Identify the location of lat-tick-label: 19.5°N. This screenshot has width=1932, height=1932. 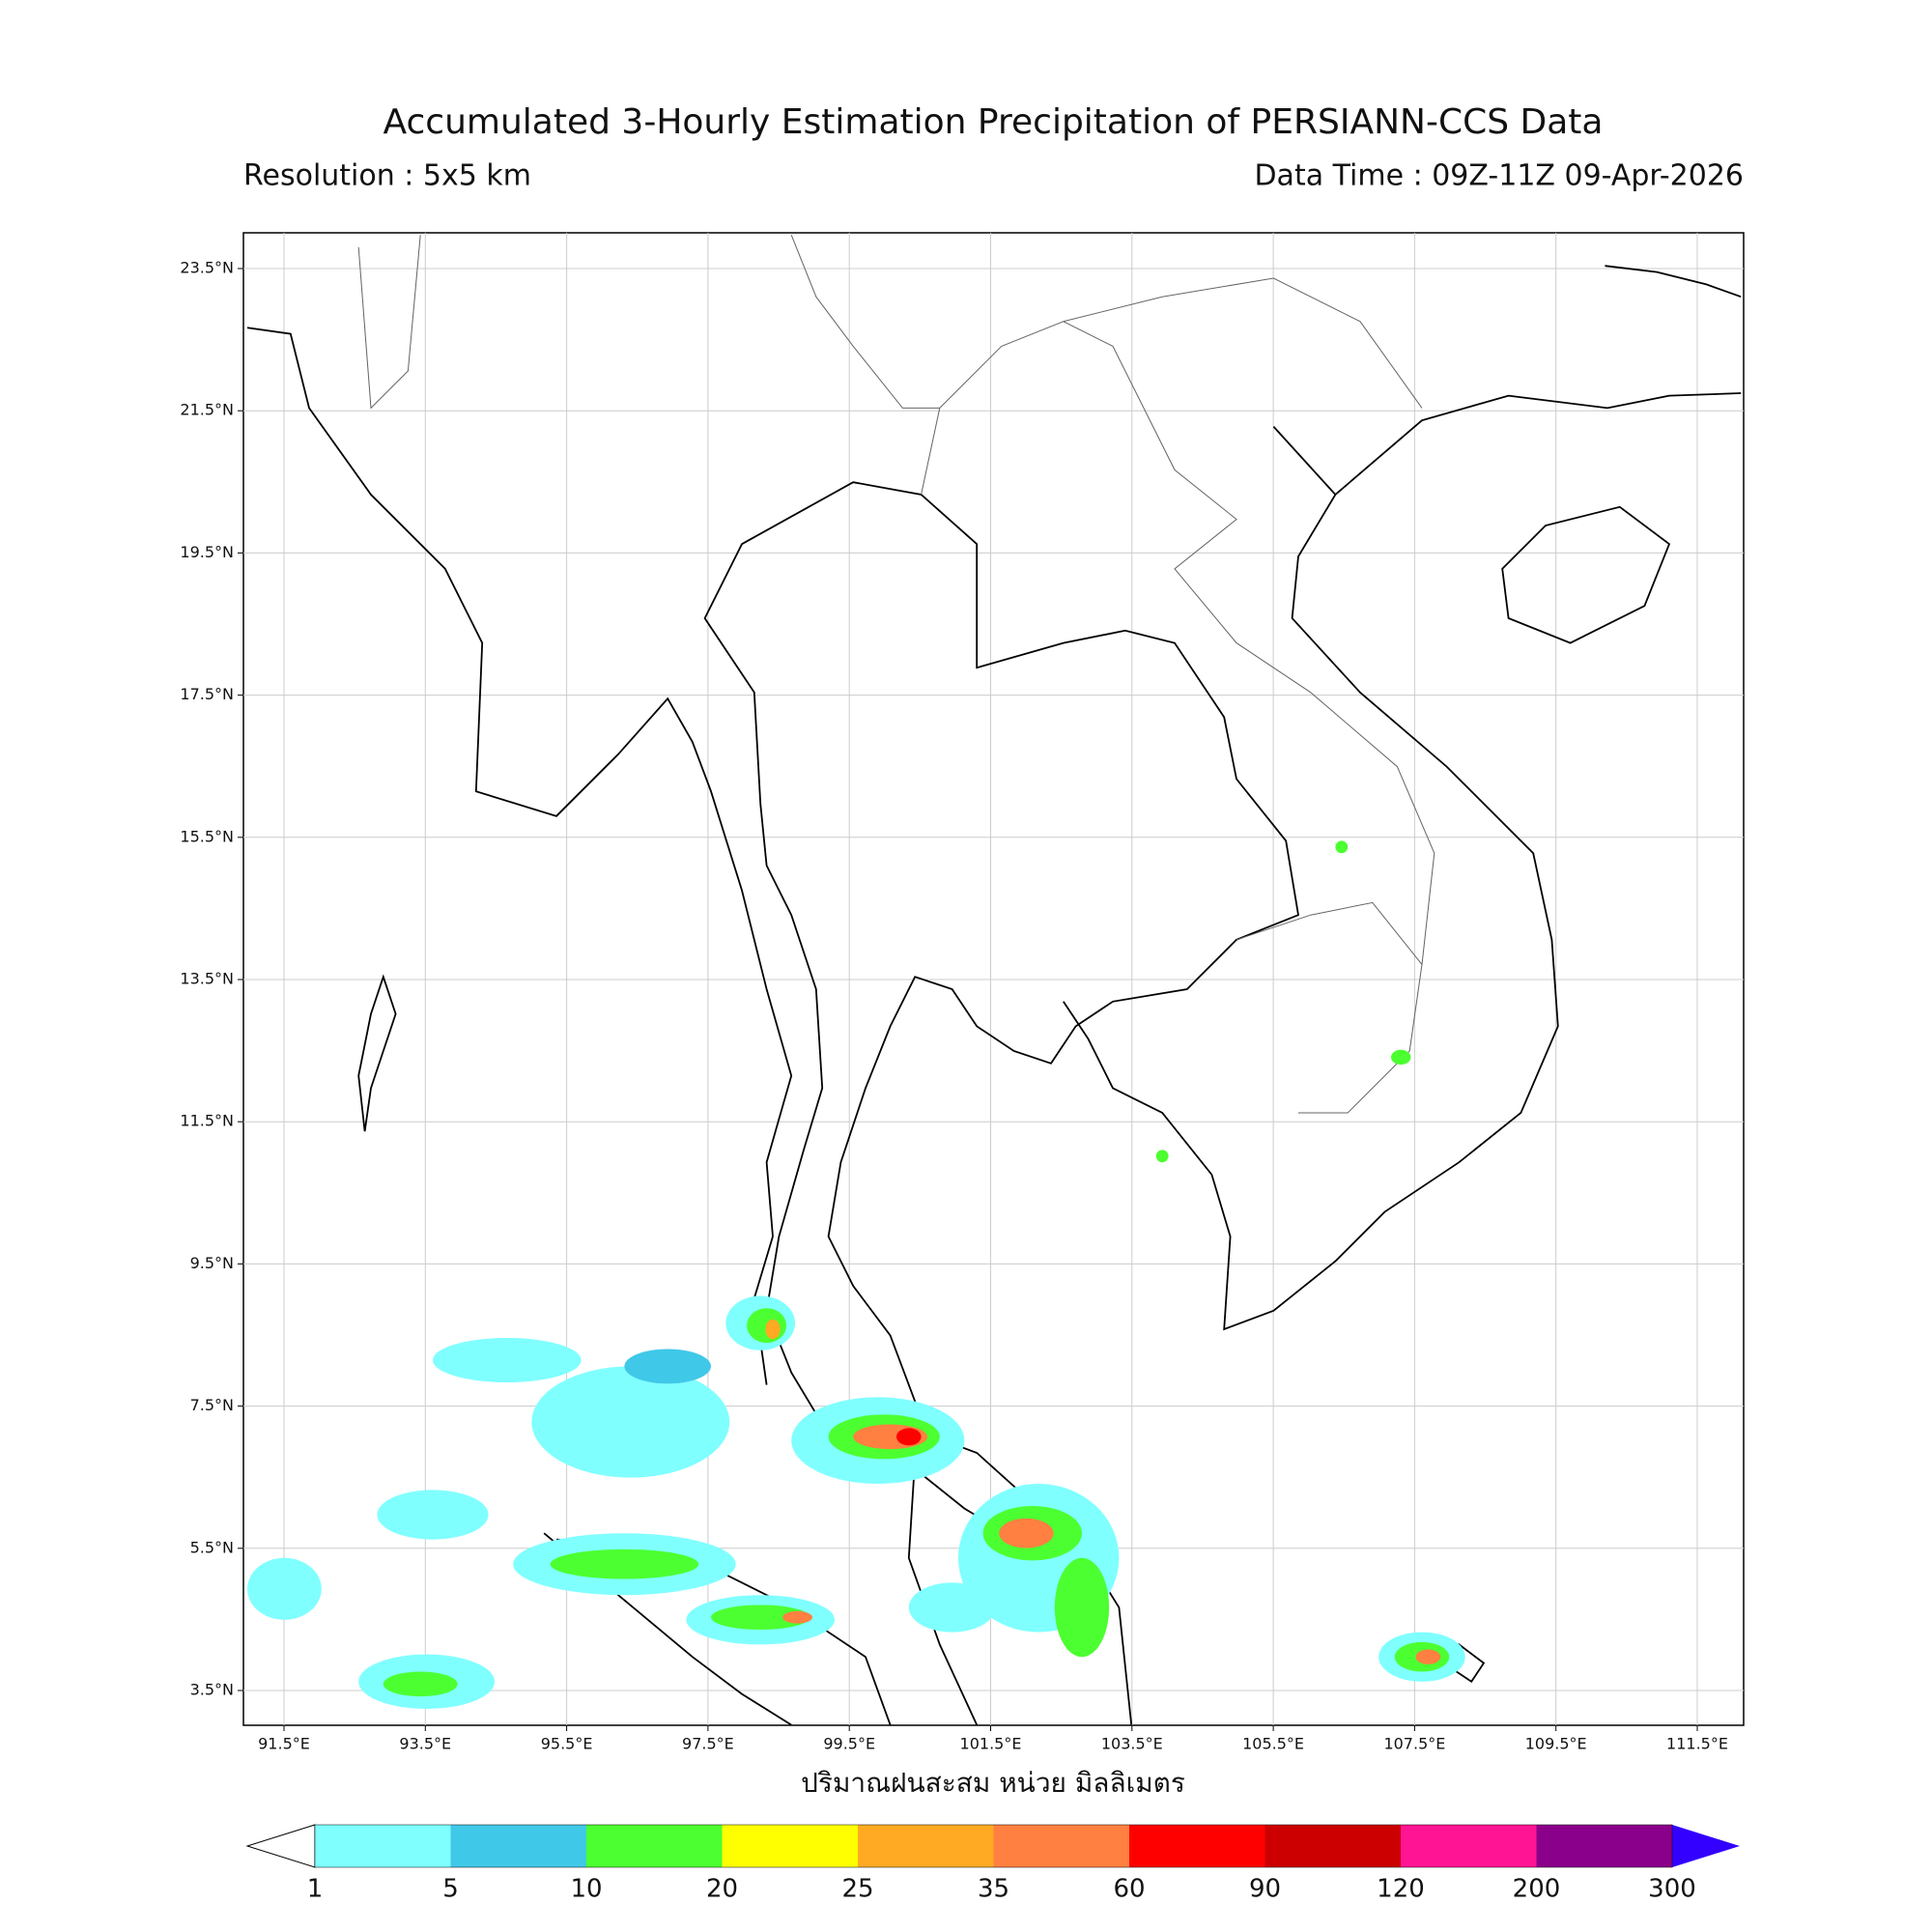
(207, 552).